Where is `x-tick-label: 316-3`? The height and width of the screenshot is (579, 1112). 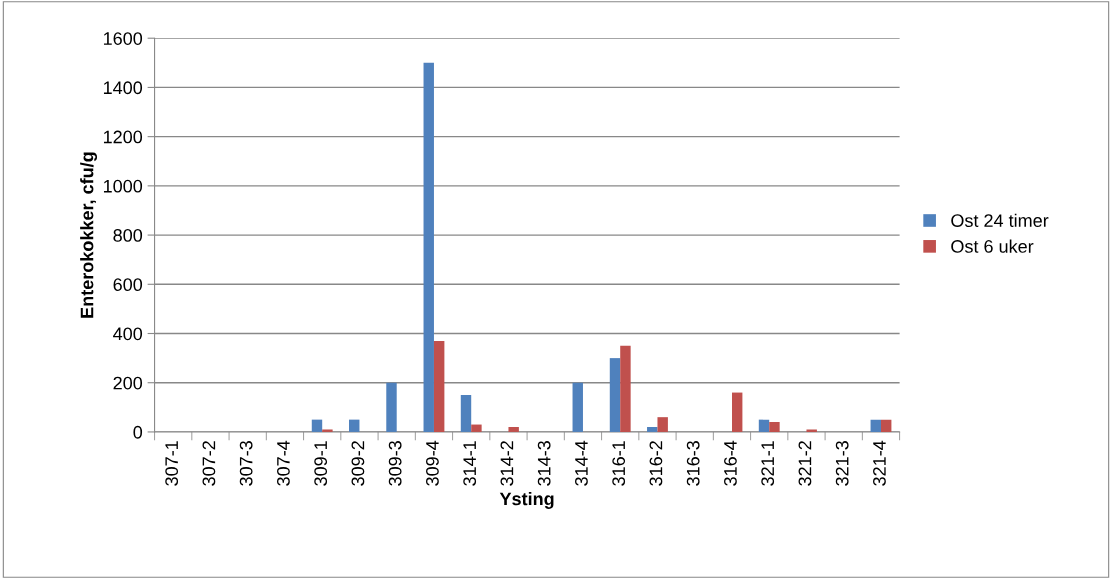 x-tick-label: 316-3 is located at coordinates (693, 463).